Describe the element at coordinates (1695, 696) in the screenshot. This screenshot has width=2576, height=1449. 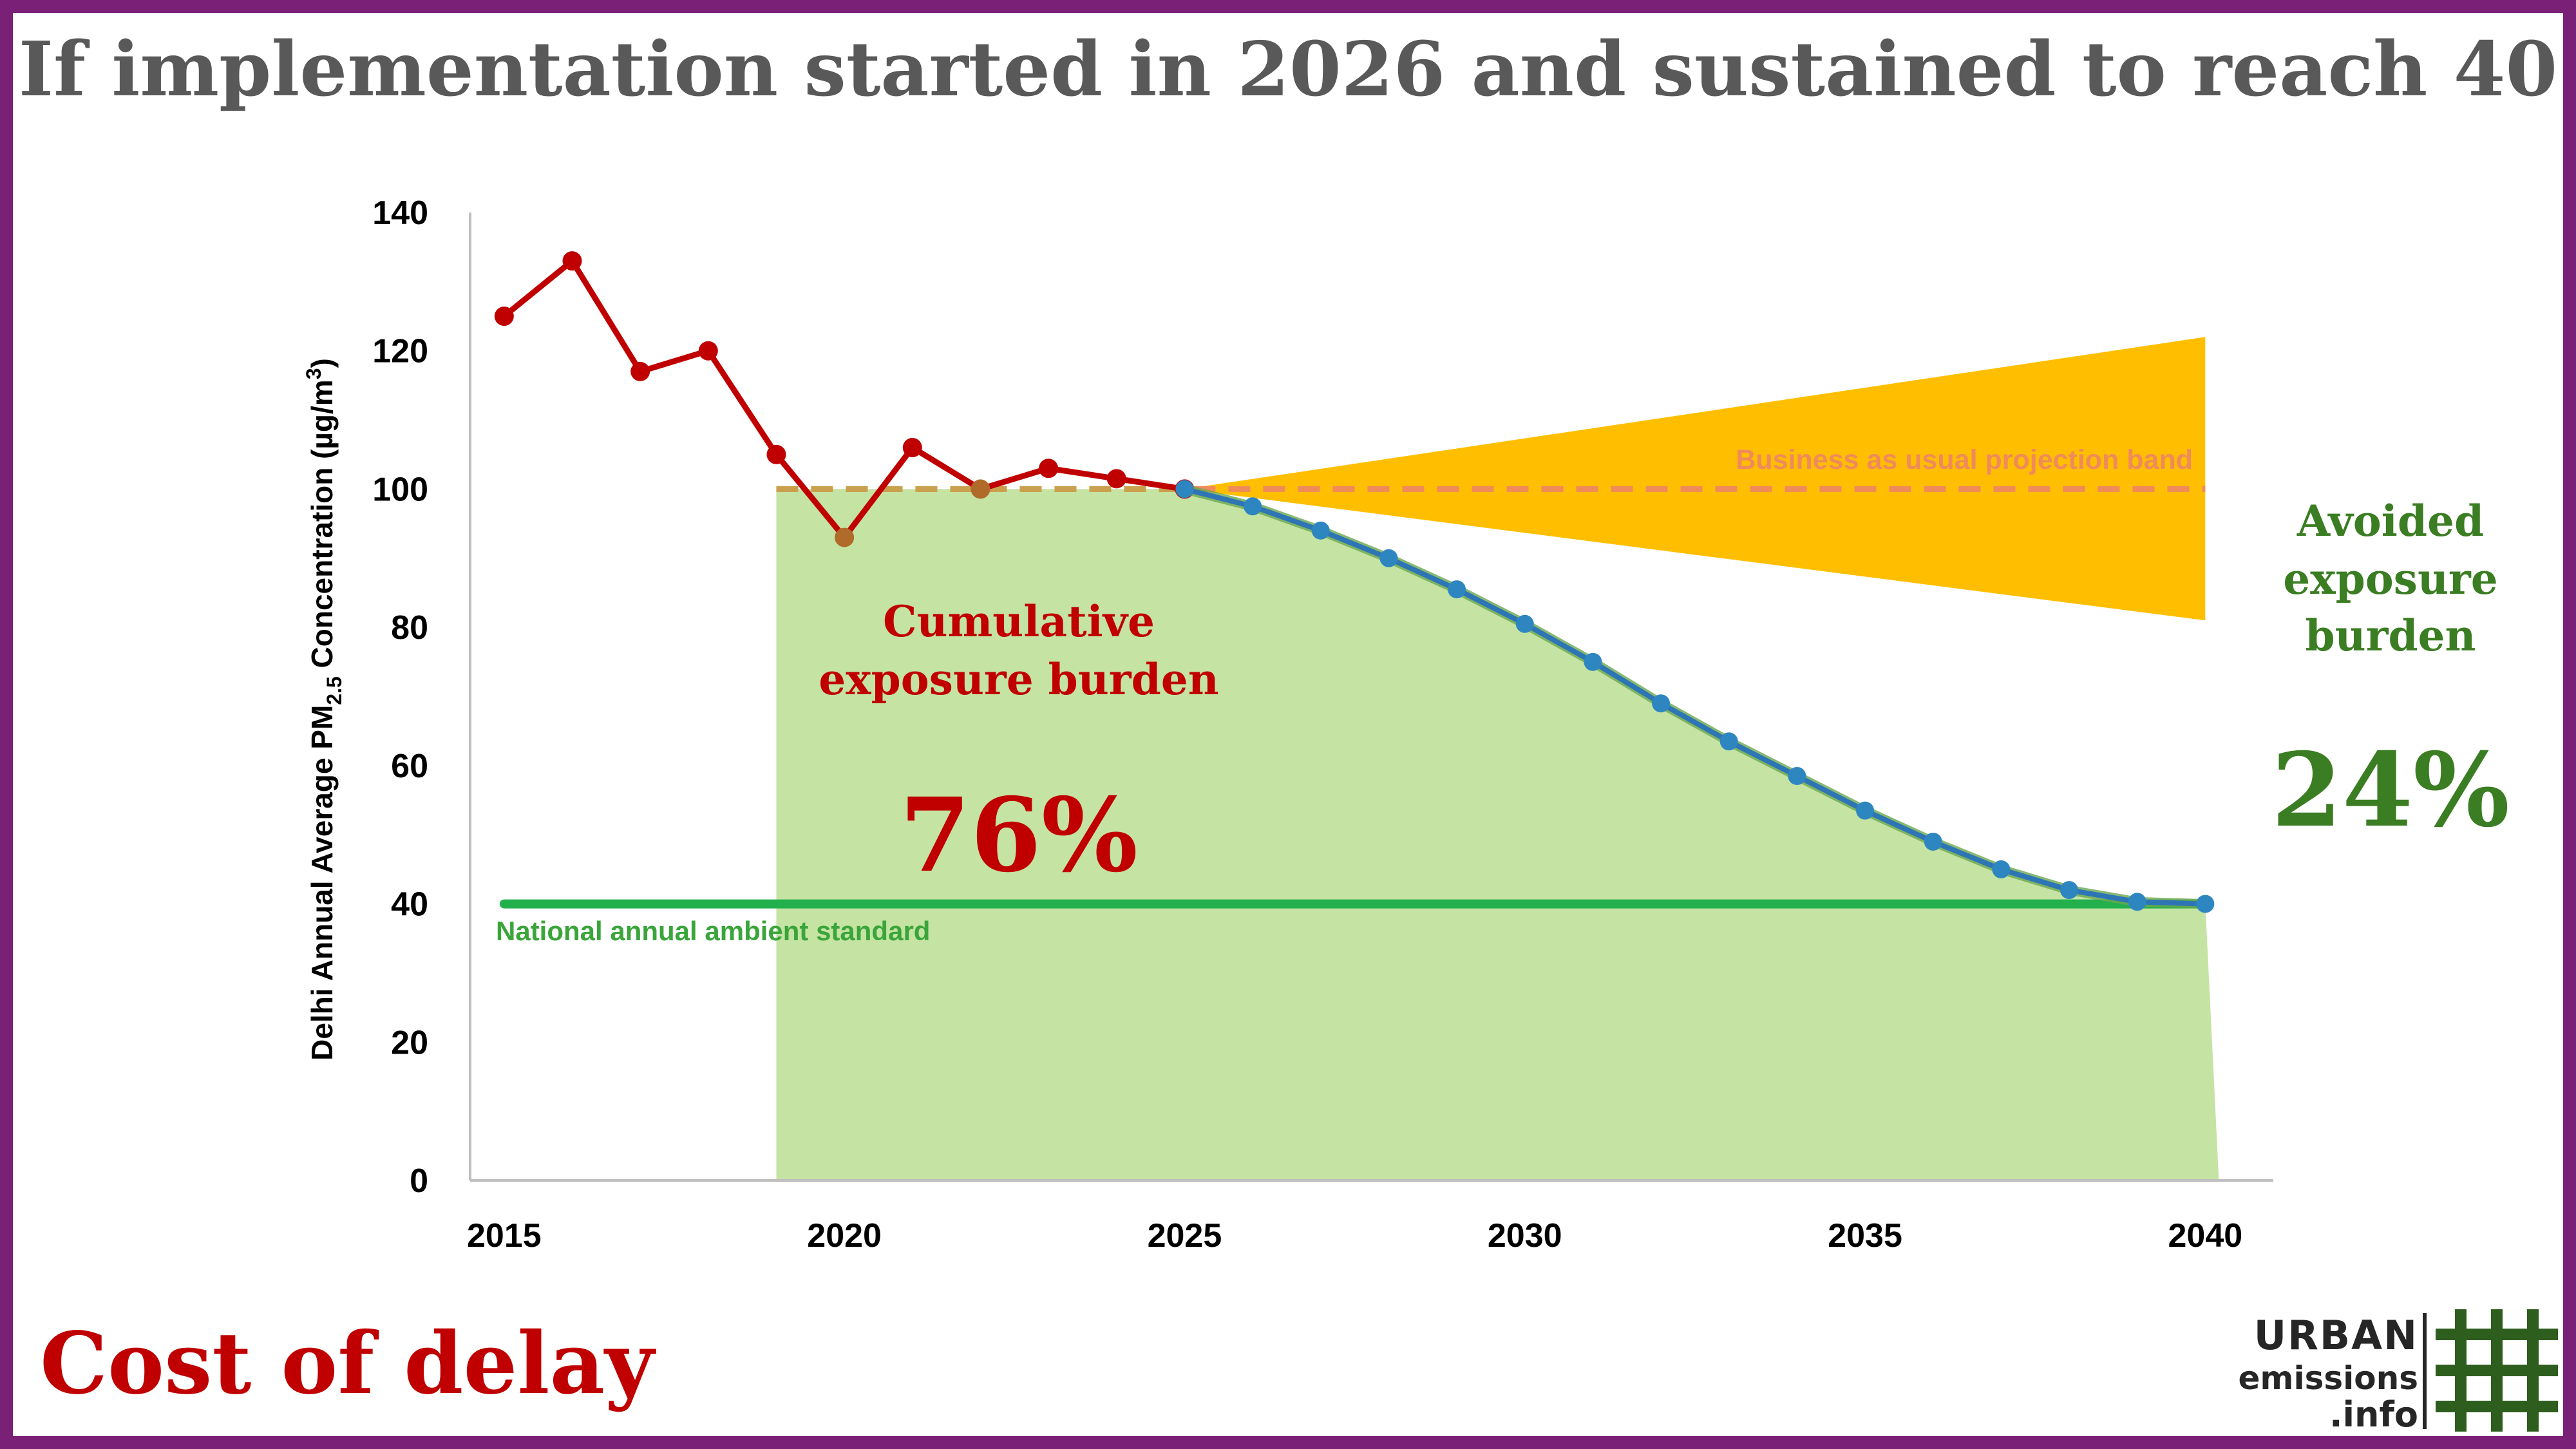
I see `projection-series-line` at that location.